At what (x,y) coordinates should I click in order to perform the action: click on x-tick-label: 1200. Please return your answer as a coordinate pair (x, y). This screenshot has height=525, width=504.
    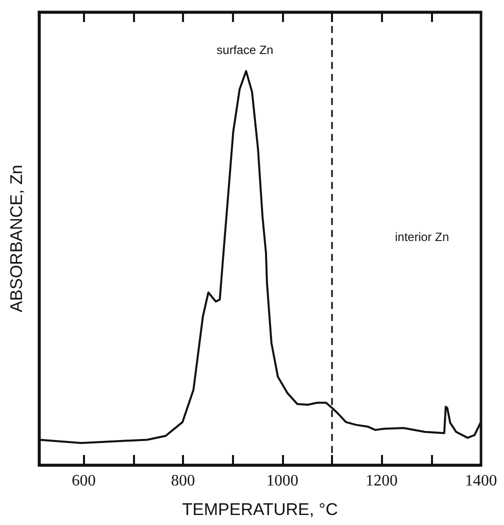
    Looking at the image, I should click on (382, 481).